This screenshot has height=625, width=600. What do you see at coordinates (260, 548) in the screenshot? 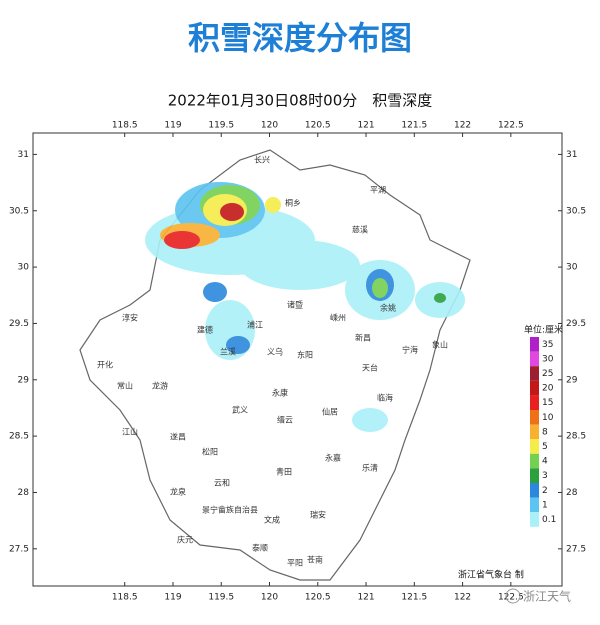
I see `place-label: 泰顺` at bounding box center [260, 548].